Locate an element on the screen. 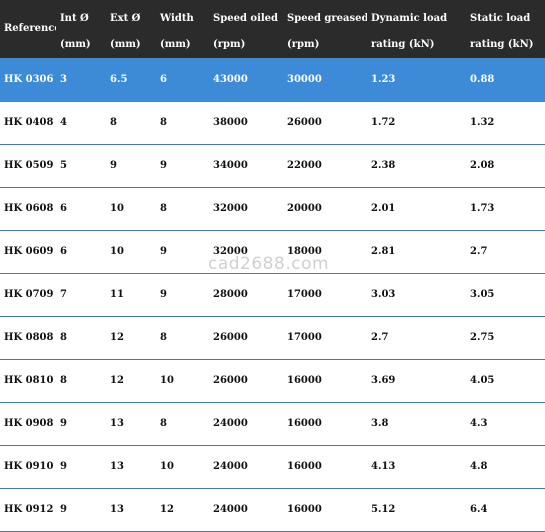 The width and height of the screenshot is (545, 532). cell-static-load: 4.3 is located at coordinates (505, 424).